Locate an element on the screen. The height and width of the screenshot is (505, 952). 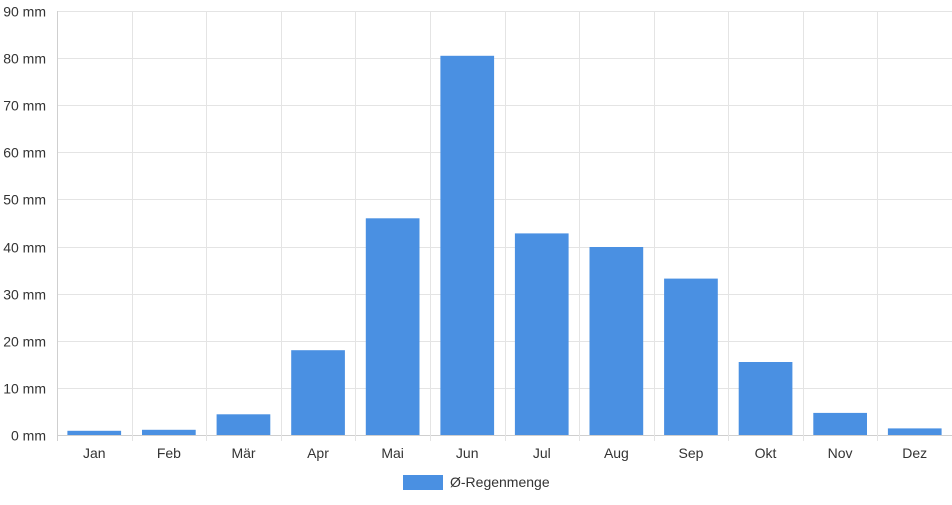
y-tick-label: 30 mm is located at coordinates (24, 295).